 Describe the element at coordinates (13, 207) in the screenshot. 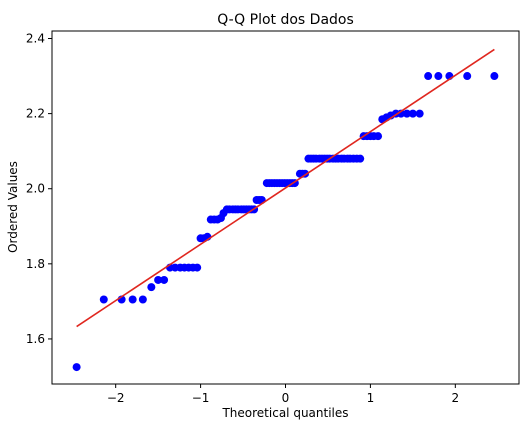

I see `y-axis-label: Ordered Values` at that location.